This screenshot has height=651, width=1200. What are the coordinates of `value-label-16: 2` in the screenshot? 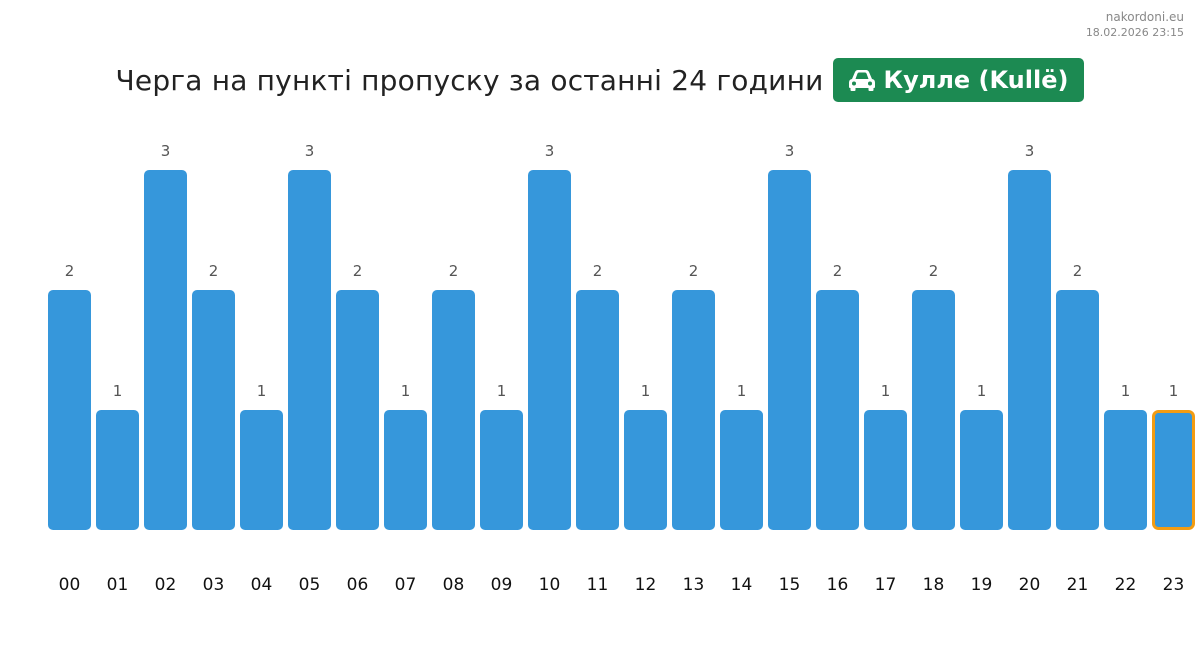 It's located at (838, 271).